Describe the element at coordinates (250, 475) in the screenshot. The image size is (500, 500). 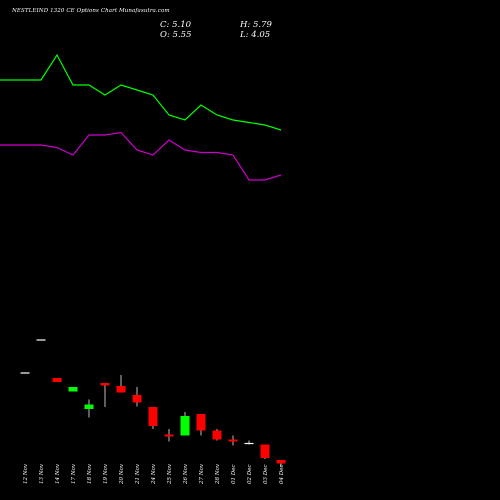
I see `x-tick-label: 02 Dec` at that location.